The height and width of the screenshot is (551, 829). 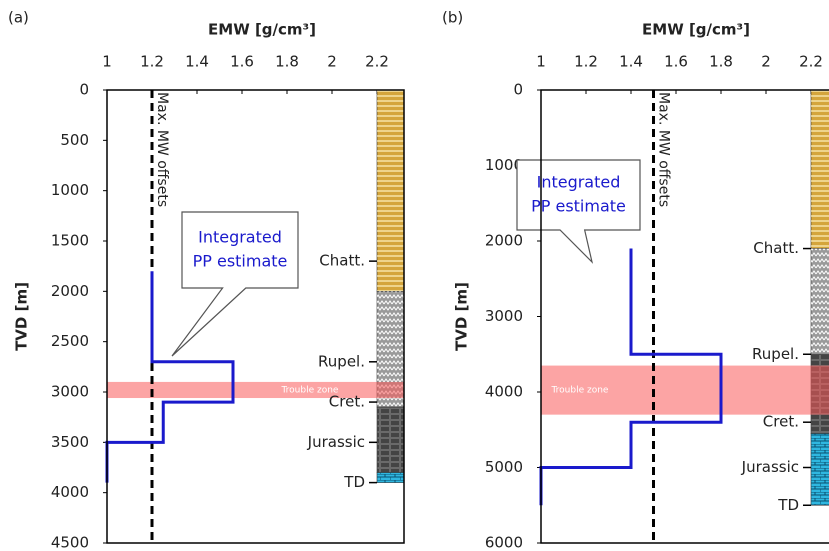 What do you see at coordinates (70, 442) in the screenshot?
I see `y-tick-label: 3500` at bounding box center [70, 442].